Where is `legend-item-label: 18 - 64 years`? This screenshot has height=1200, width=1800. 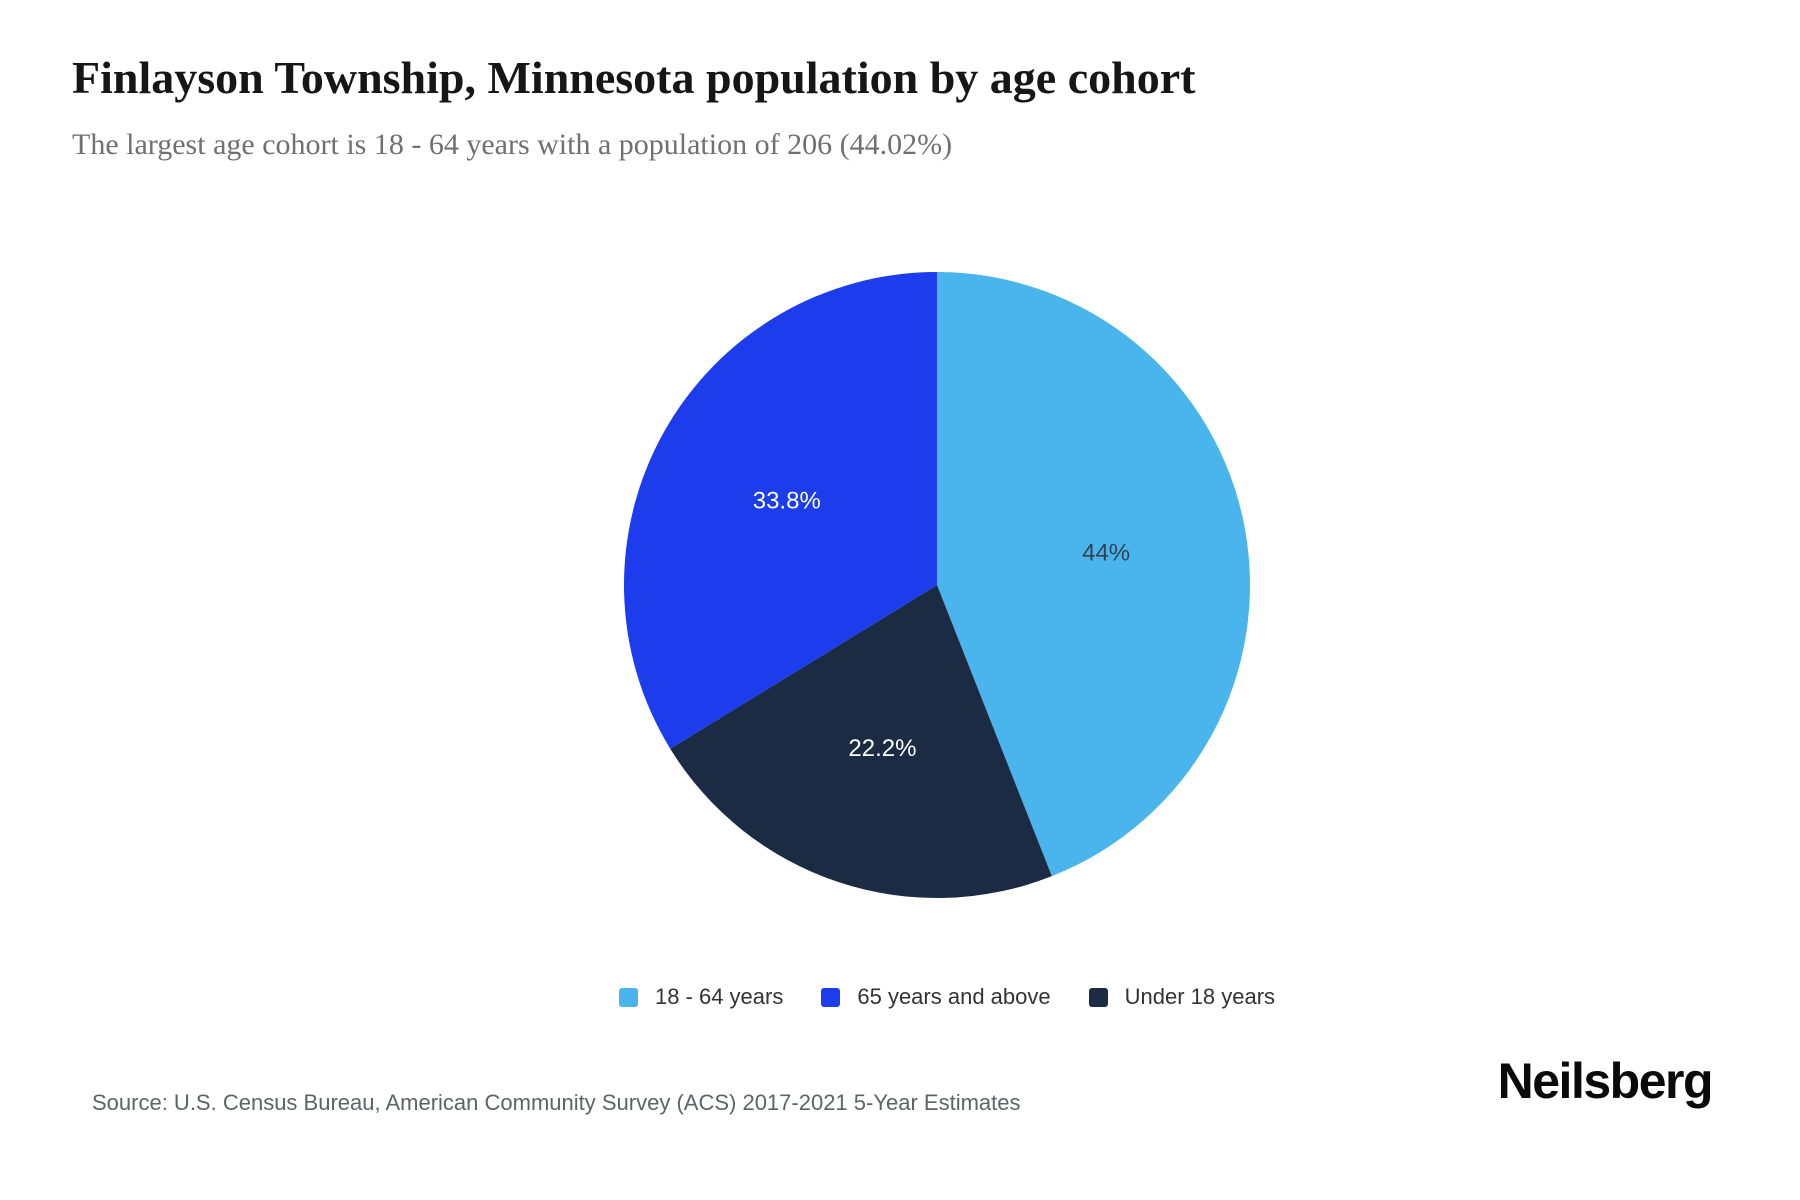
legend-item-label: 18 - 64 years is located at coordinates (719, 996).